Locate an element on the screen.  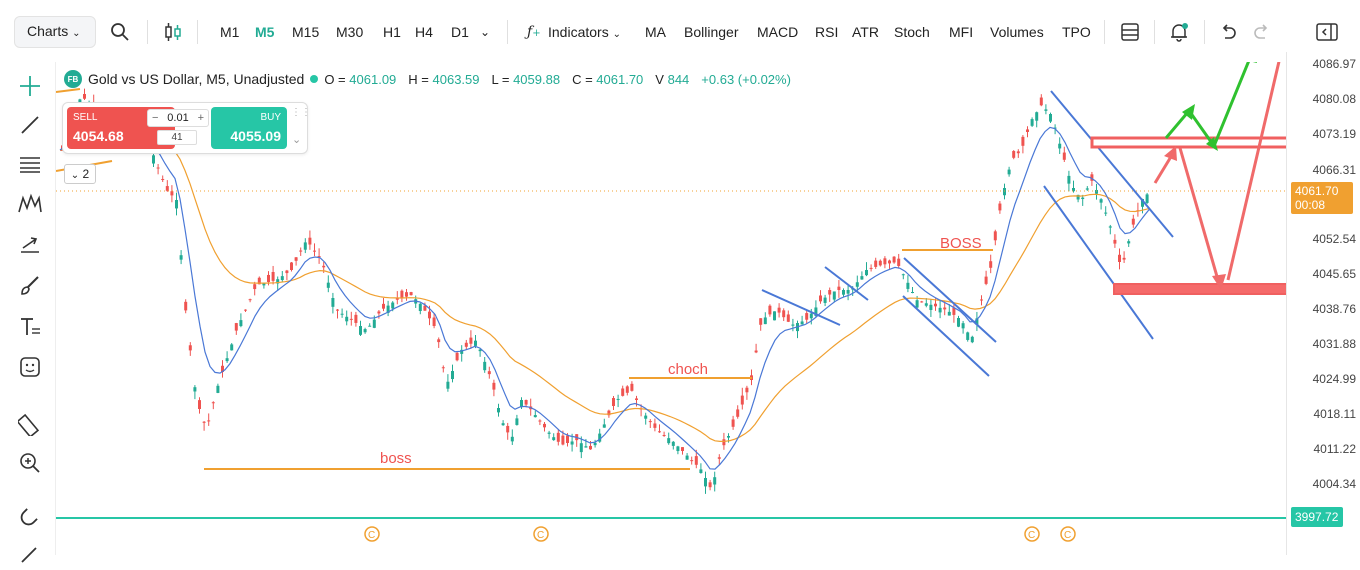
indicator-rsi: RSI is located at coordinates (827, 32).